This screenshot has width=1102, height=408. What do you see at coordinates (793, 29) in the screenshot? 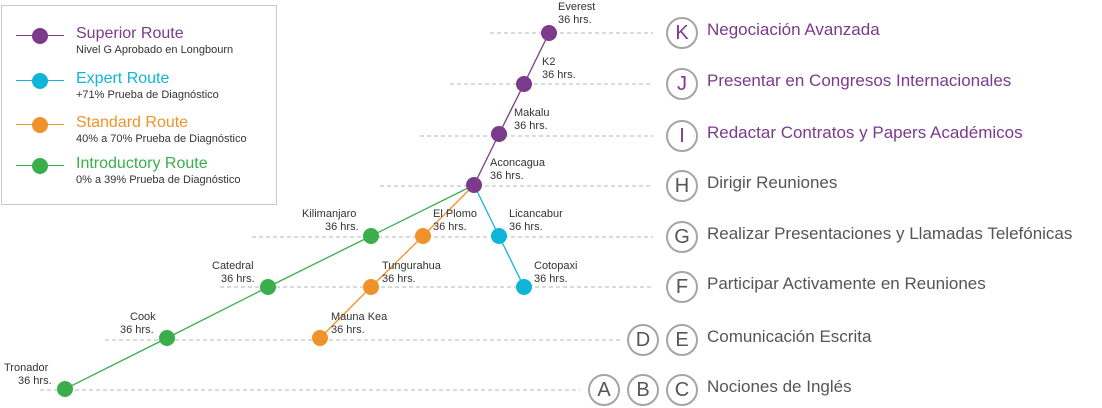
I see `level-label: Negociación Avanzada` at bounding box center [793, 29].